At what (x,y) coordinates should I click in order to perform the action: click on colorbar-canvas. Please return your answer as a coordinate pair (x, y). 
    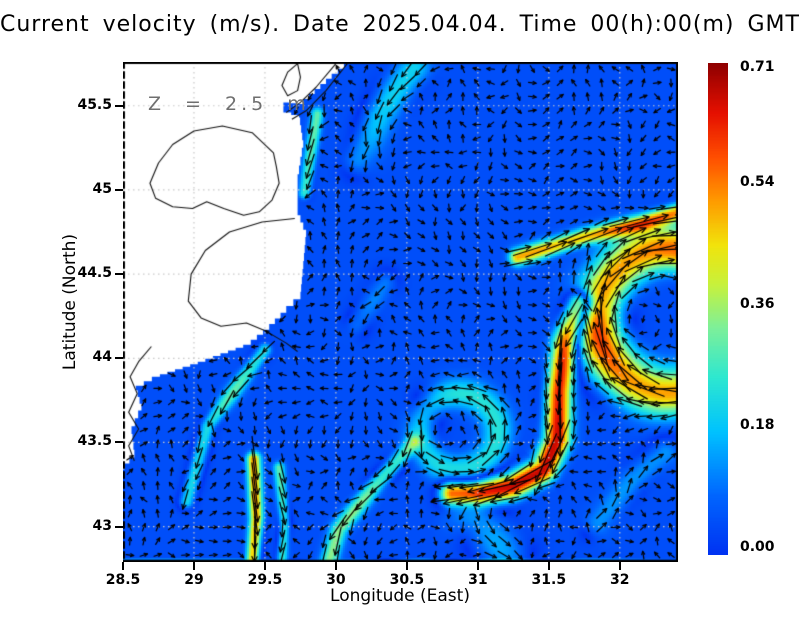
    Looking at the image, I should click on (718, 309).